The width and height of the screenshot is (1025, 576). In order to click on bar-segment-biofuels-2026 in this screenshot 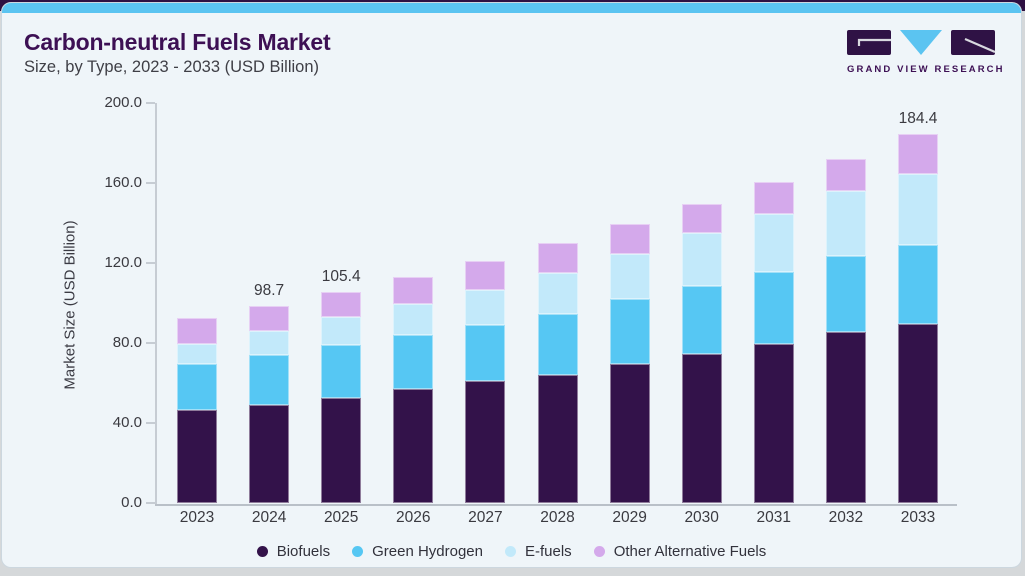, I will do `click(413, 446)`.